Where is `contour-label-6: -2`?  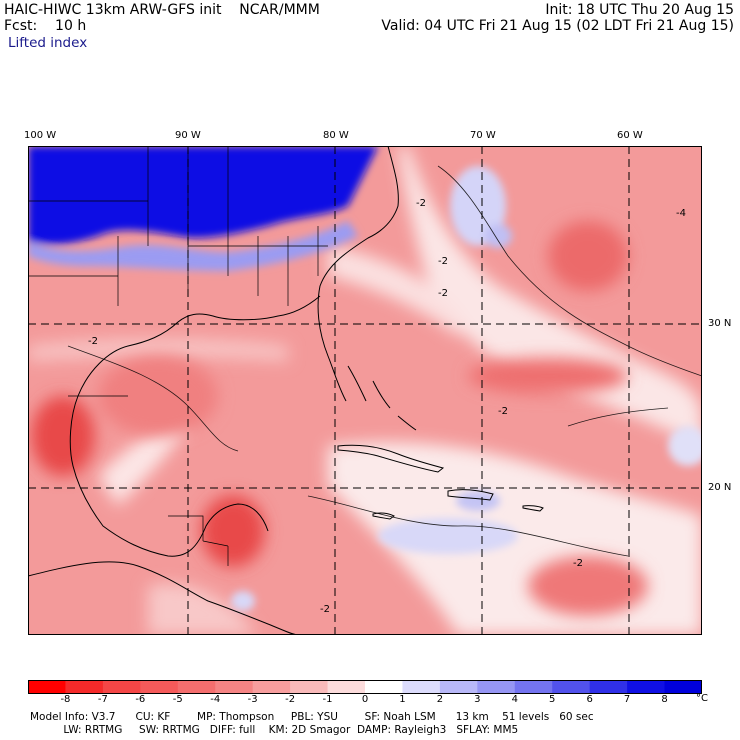
contour-label-6: -2 is located at coordinates (578, 563).